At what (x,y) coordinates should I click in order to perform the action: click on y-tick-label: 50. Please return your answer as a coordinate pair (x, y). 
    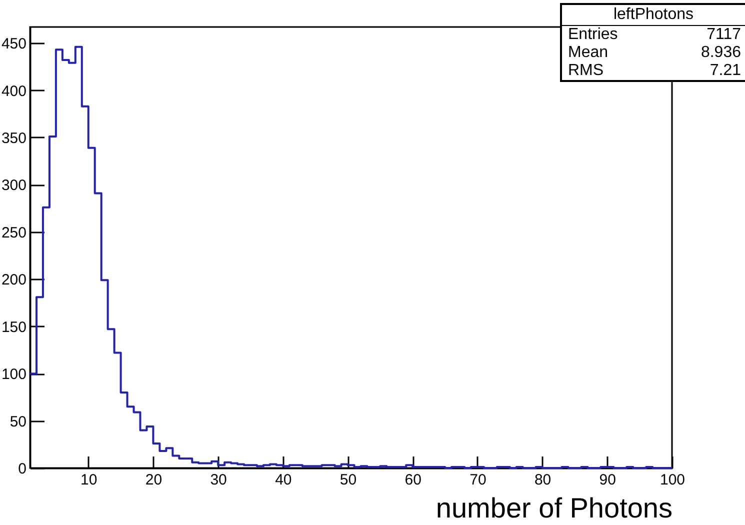
    Looking at the image, I should click on (18, 421).